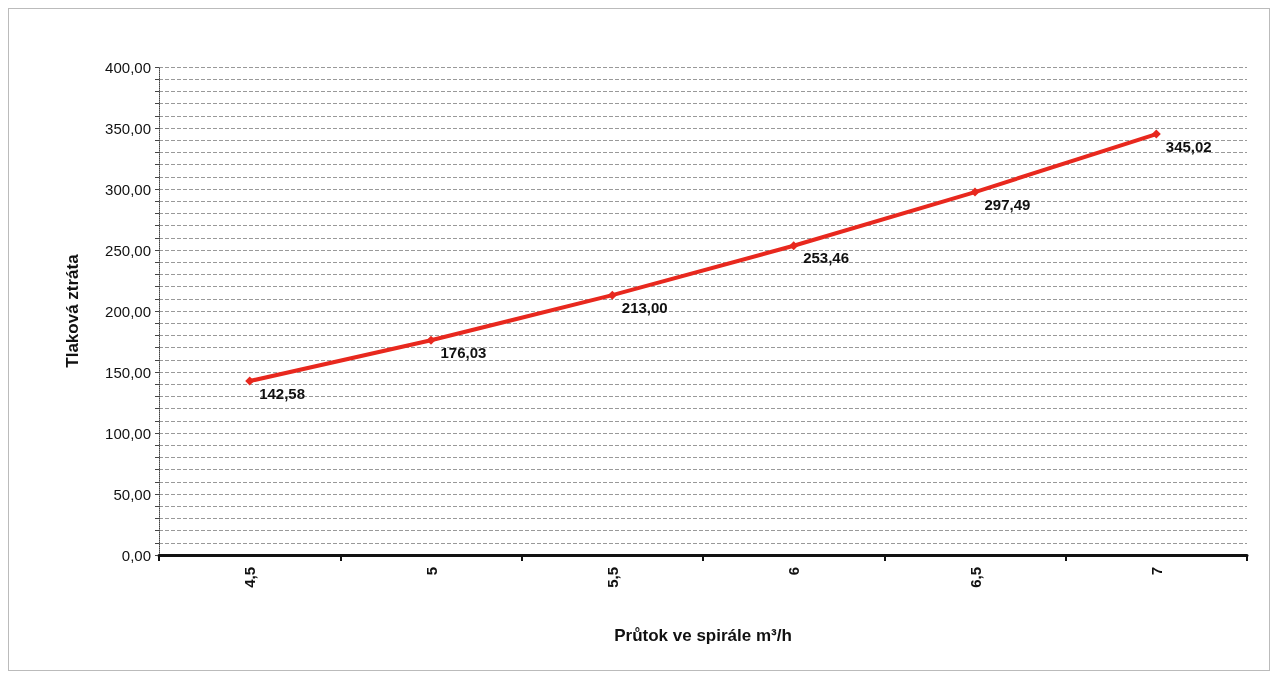 This screenshot has width=1278, height=679. I want to click on x-tick-label: 5, so click(431, 571).